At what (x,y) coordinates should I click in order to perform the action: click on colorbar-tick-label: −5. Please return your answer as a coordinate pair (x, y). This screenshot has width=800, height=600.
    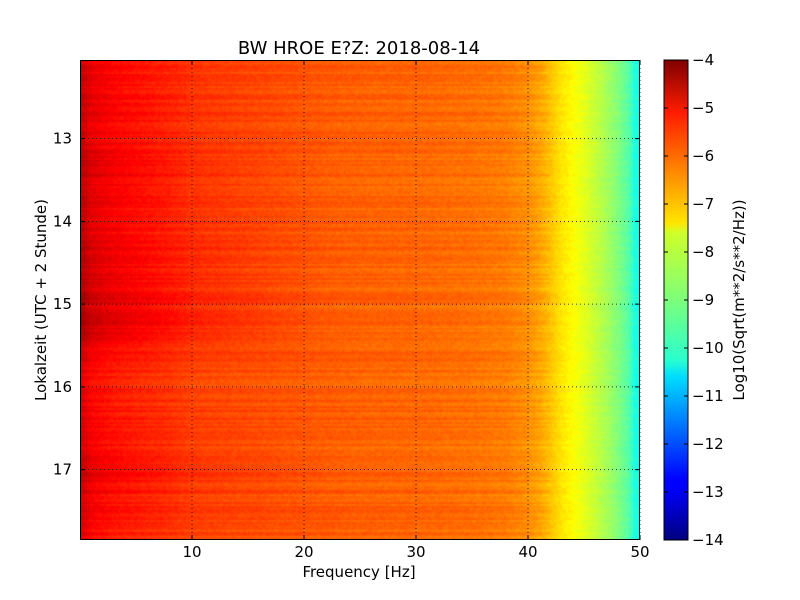
    Looking at the image, I should click on (703, 108).